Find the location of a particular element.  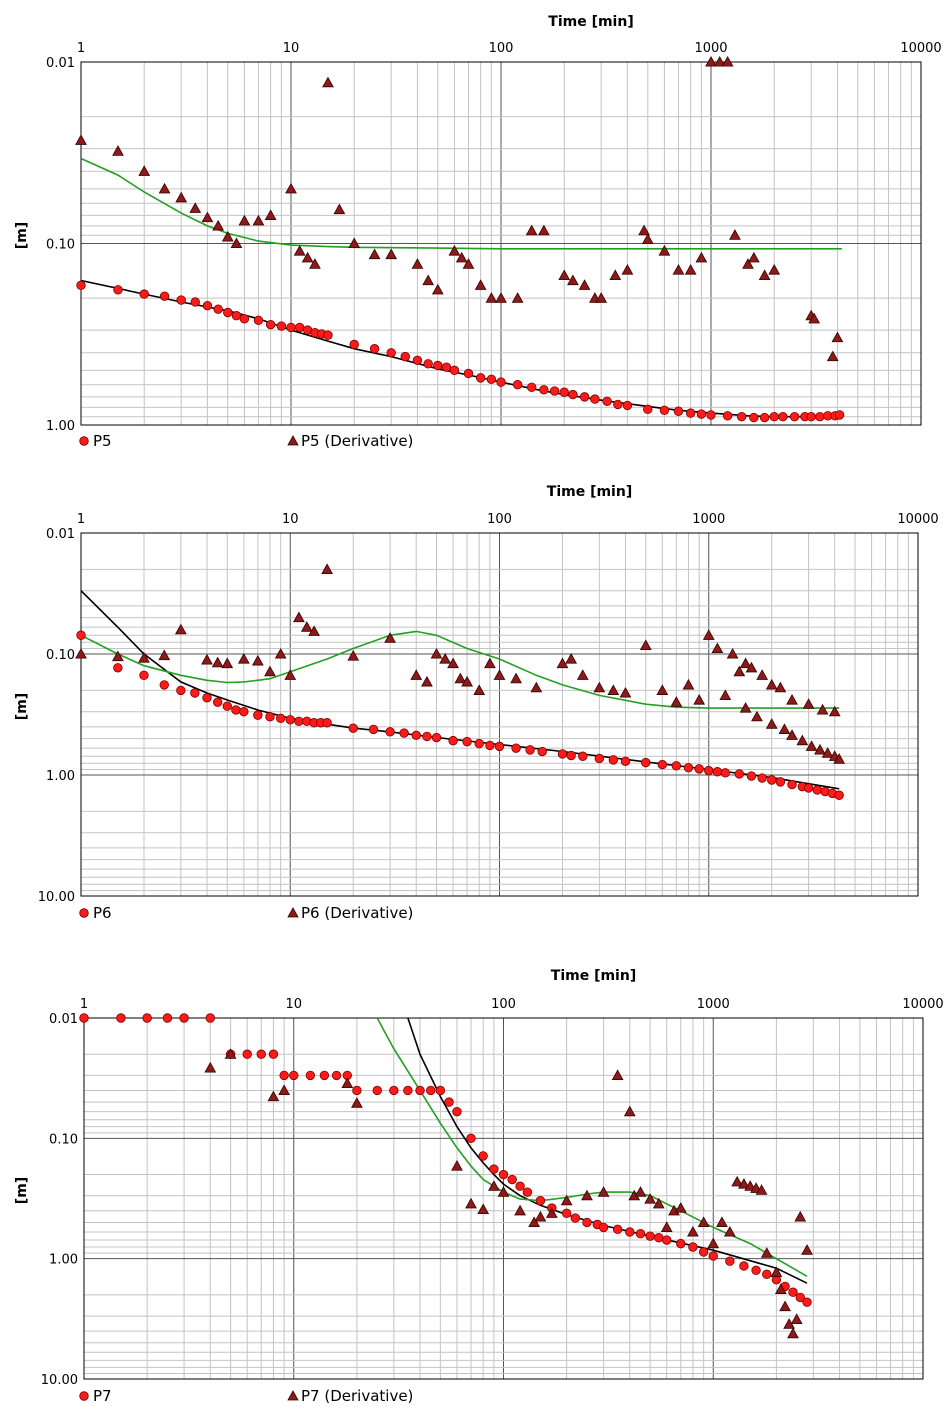

legend-label: P7 (Derivative) is located at coordinates (357, 1396).